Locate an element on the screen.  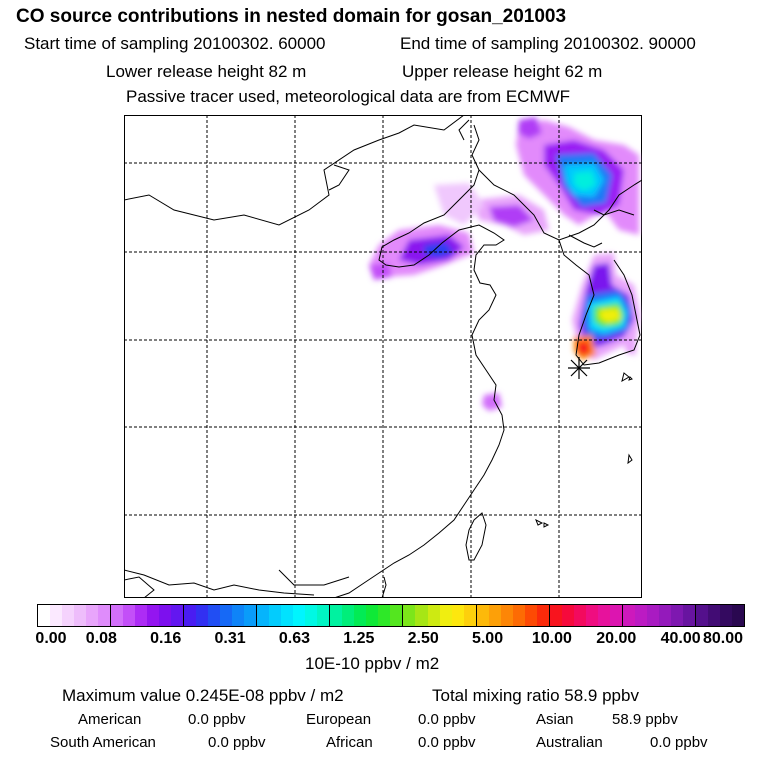
colorbar is located at coordinates (391, 615).